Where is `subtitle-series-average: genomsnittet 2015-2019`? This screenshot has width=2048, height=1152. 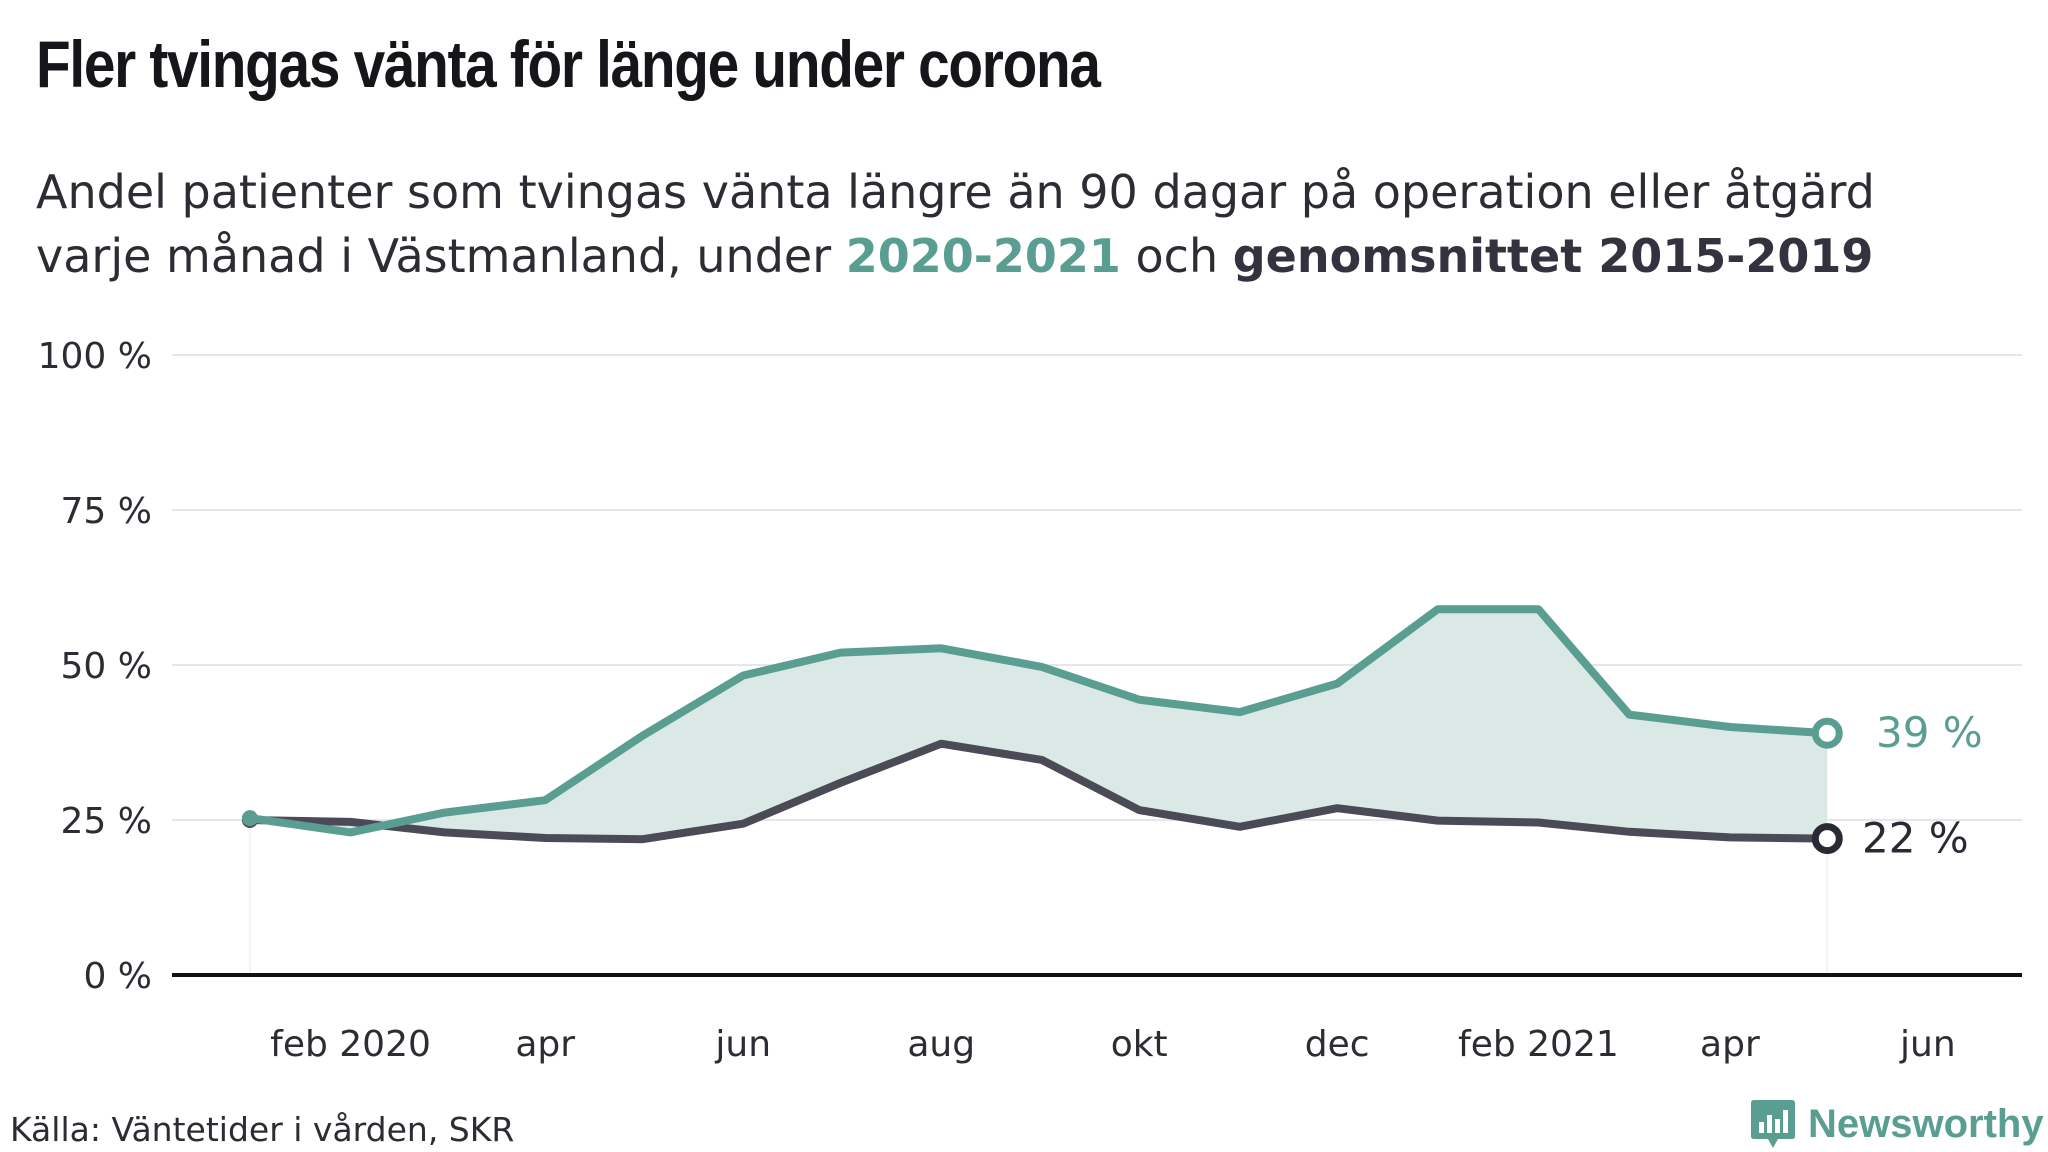 subtitle-series-average: genomsnittet 2015-2019 is located at coordinates (1553, 256).